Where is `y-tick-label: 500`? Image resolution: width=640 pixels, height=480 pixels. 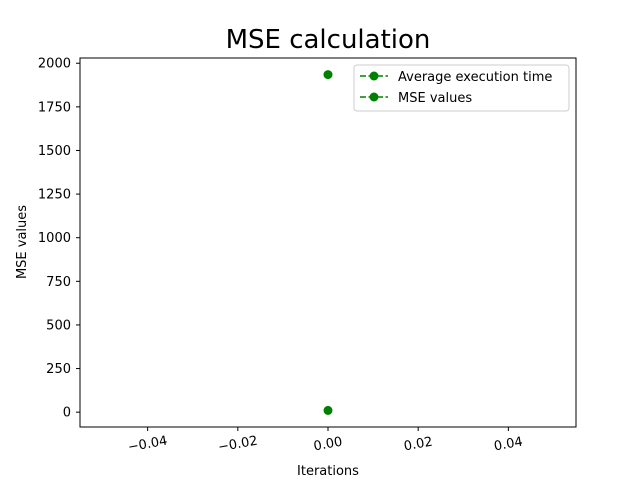
y-tick-label: 500 is located at coordinates (58, 325).